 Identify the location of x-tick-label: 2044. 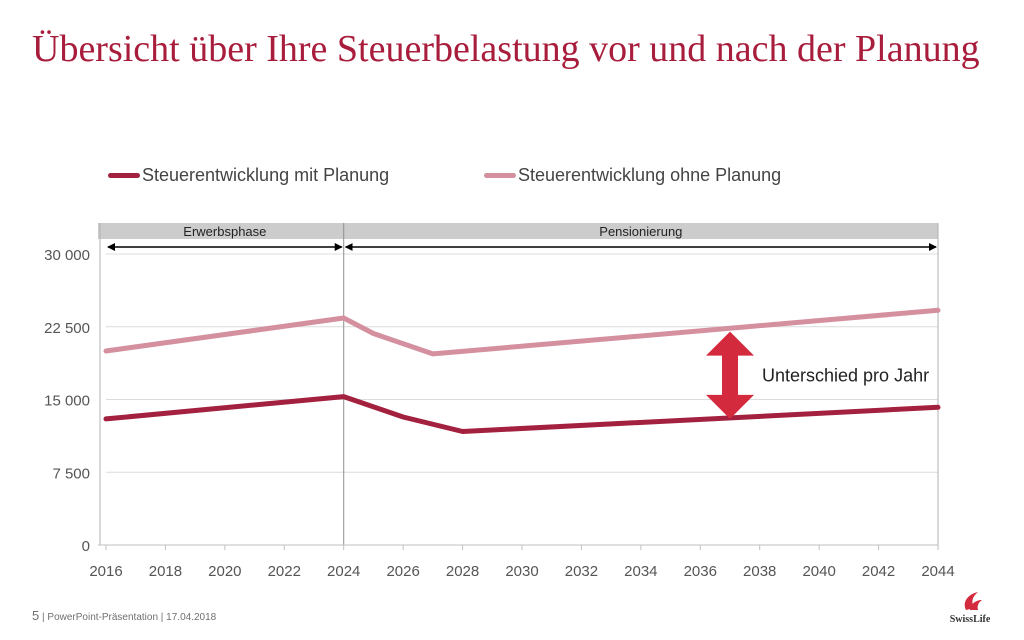
(937, 571).